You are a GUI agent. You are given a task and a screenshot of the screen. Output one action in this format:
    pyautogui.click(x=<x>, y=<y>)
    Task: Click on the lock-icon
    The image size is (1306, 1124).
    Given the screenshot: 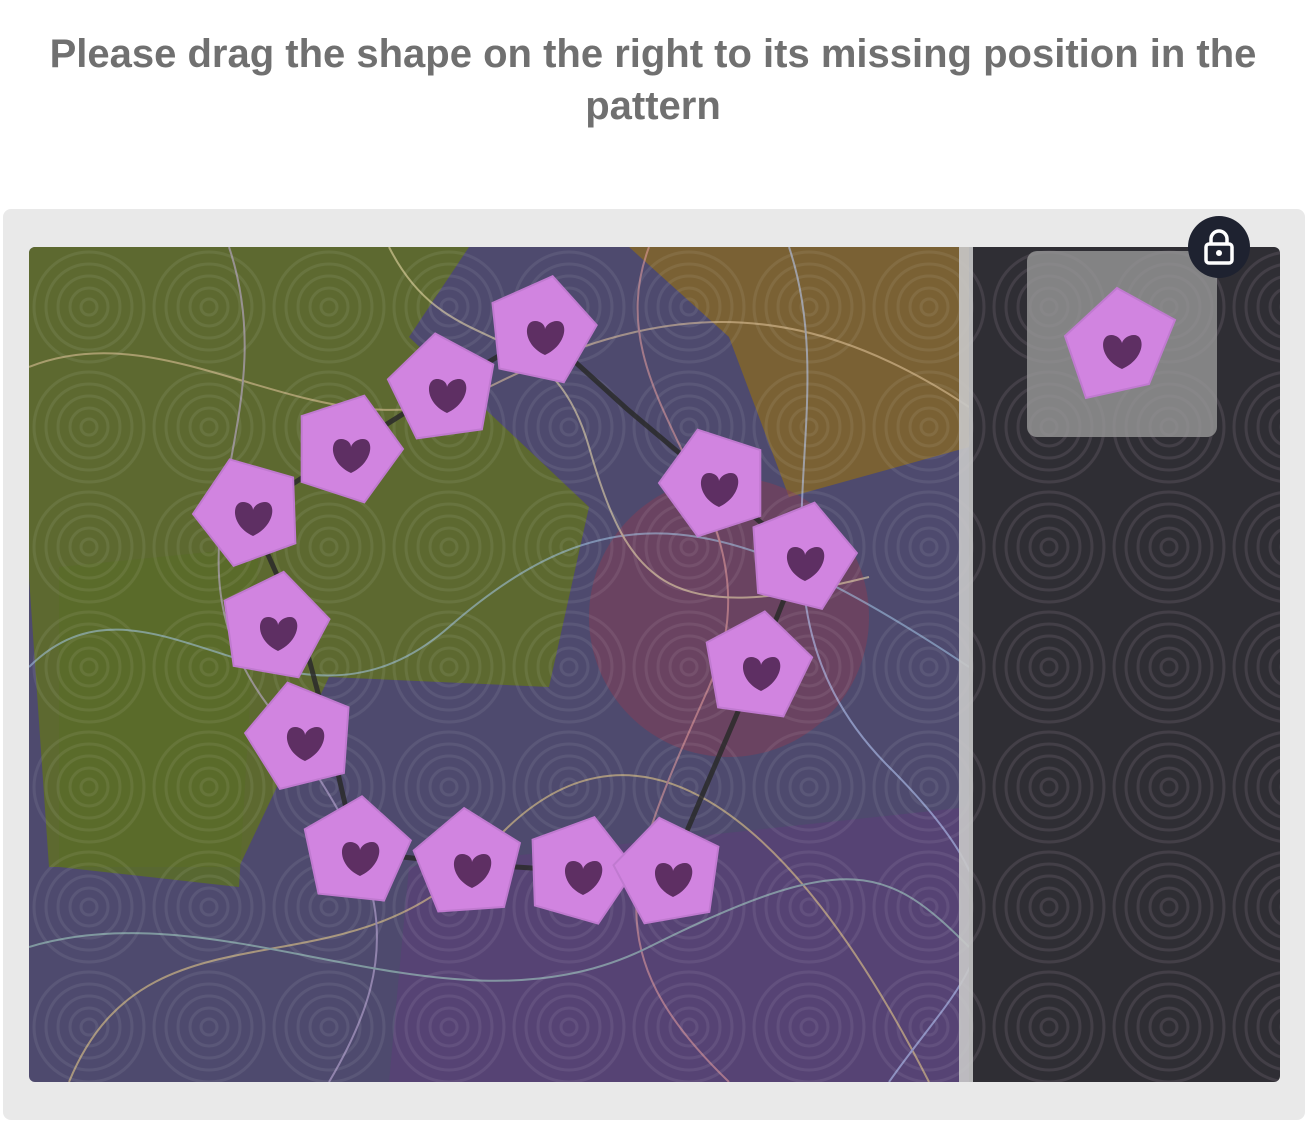 What is the action you would take?
    pyautogui.click(x=1219, y=247)
    